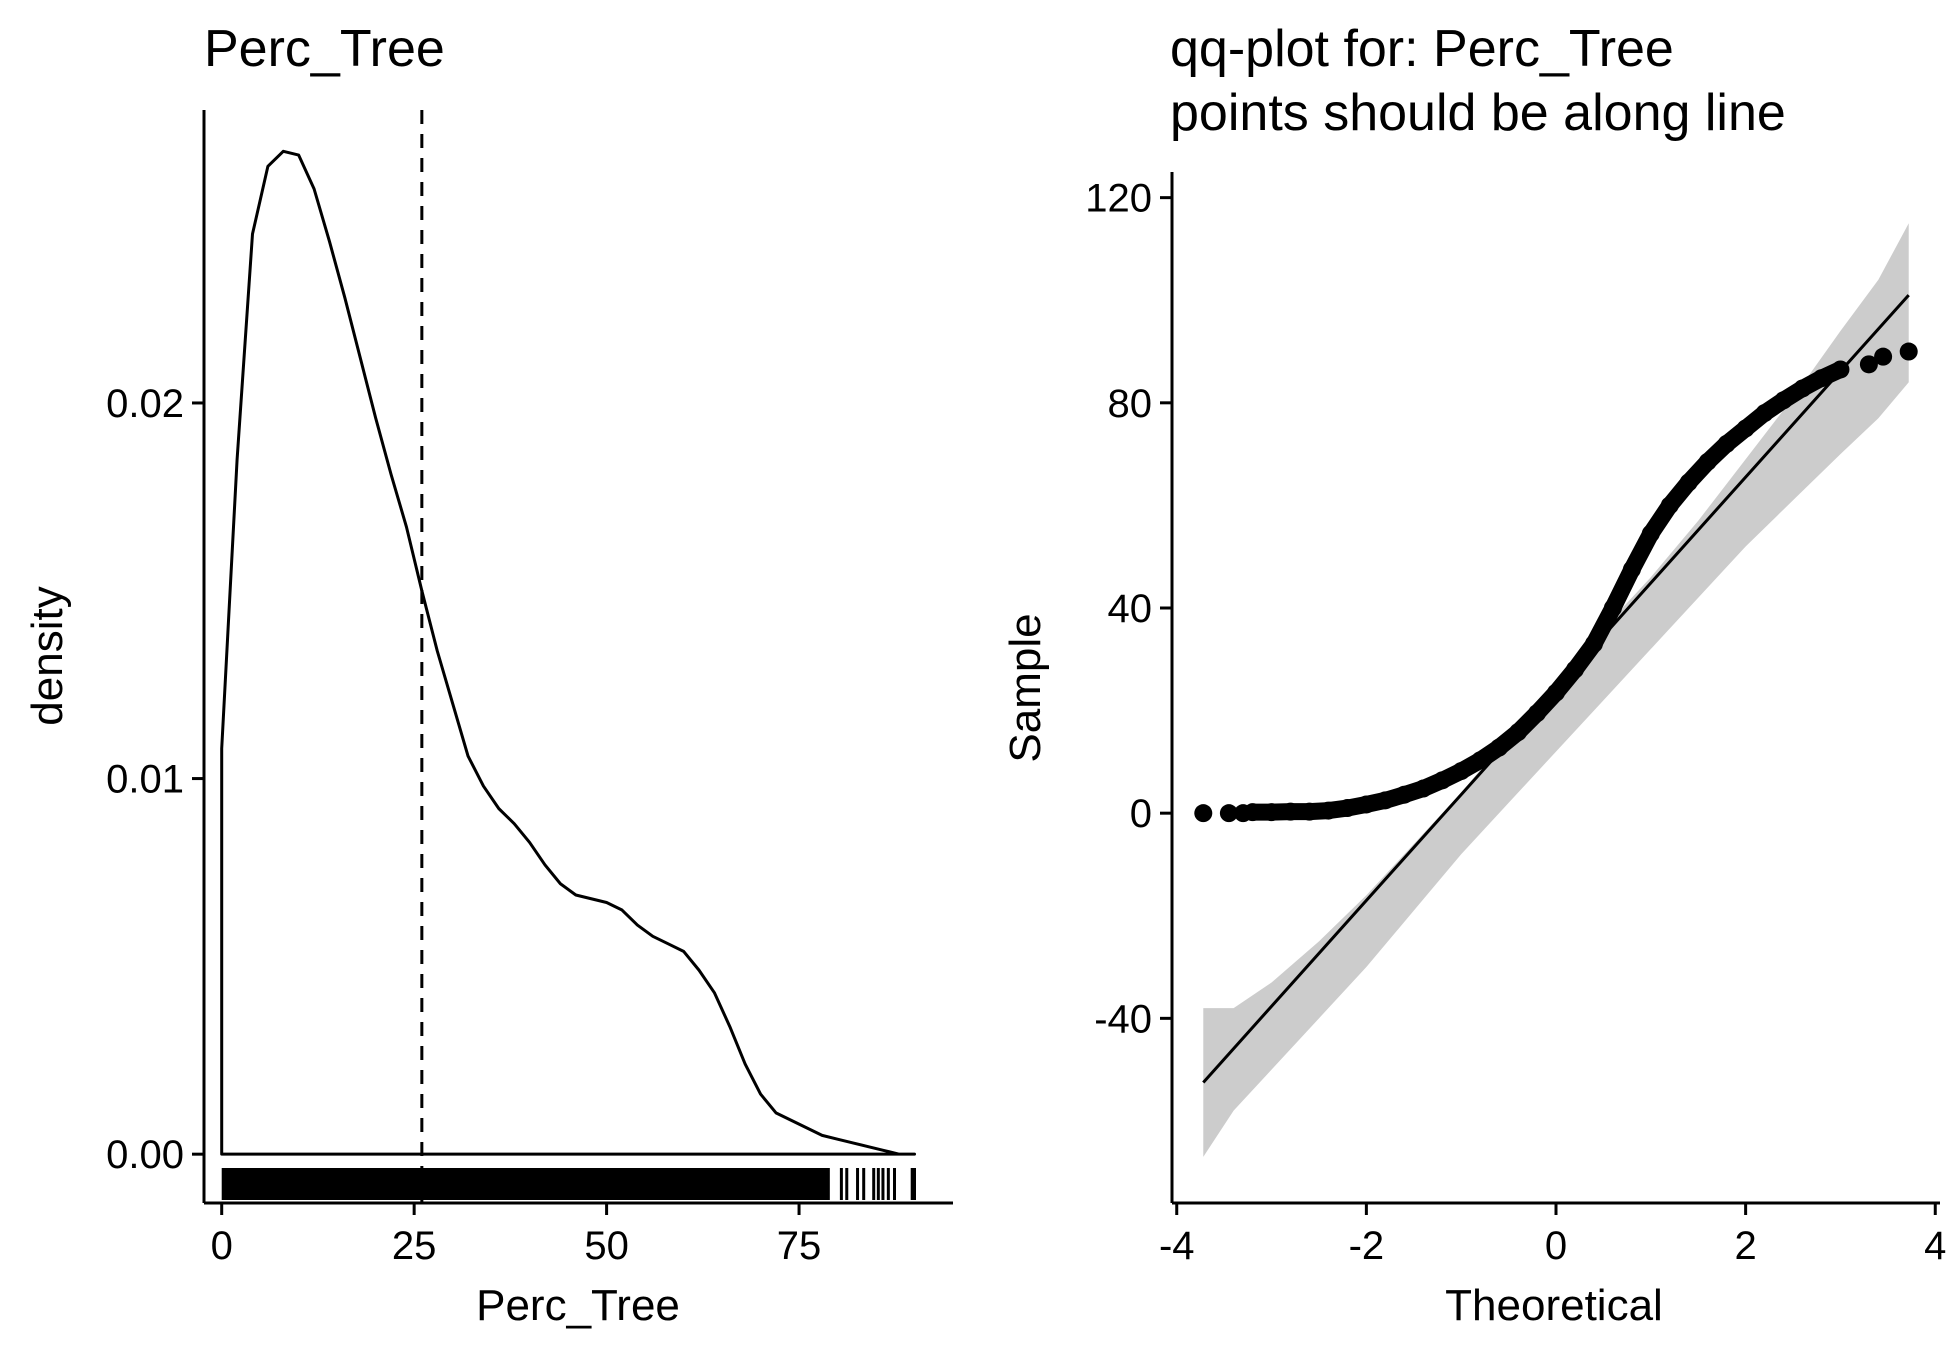  Describe the element at coordinates (1123, 1019) in the screenshot. I see `qq-y-tick-label: -40` at that location.